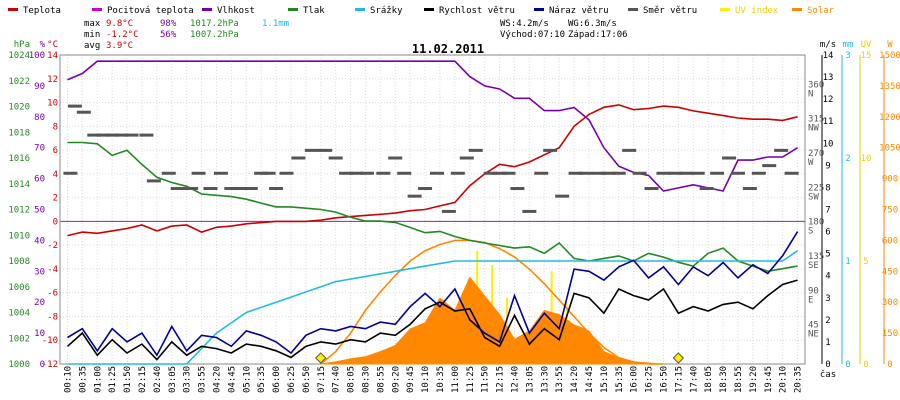 Image resolution: width=900 pixels, height=400 pixels. What do you see at coordinates (92, 24) in the screenshot?
I see `stat-max-label: max` at bounding box center [92, 24].